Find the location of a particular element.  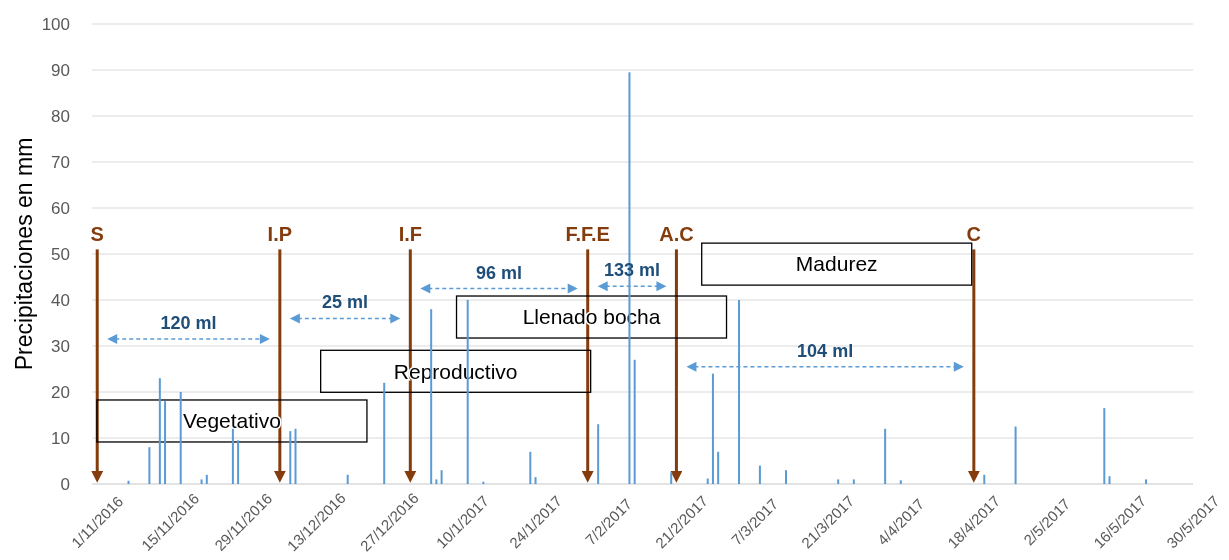

y-tick-label: 100 is located at coordinates (55, 24).